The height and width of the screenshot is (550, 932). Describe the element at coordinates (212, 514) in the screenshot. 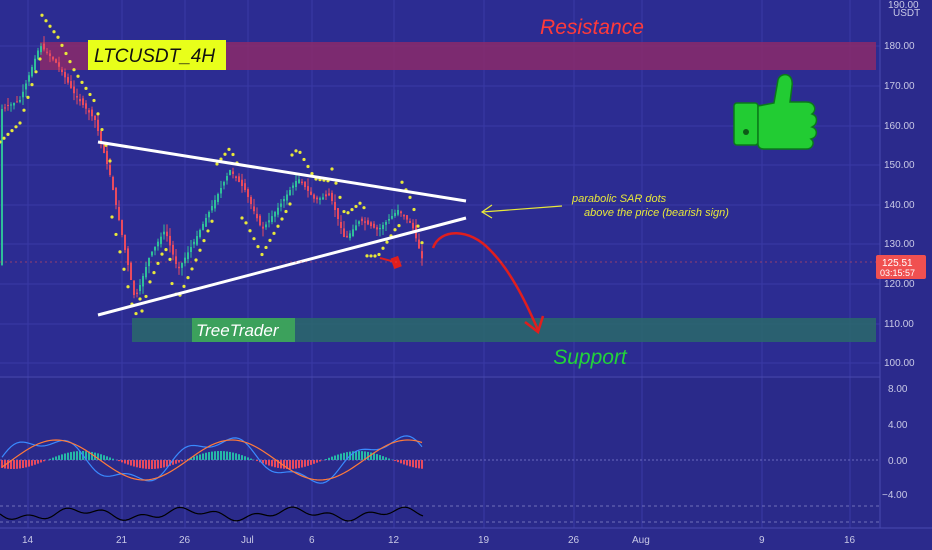

I see `oscillator-line` at that location.